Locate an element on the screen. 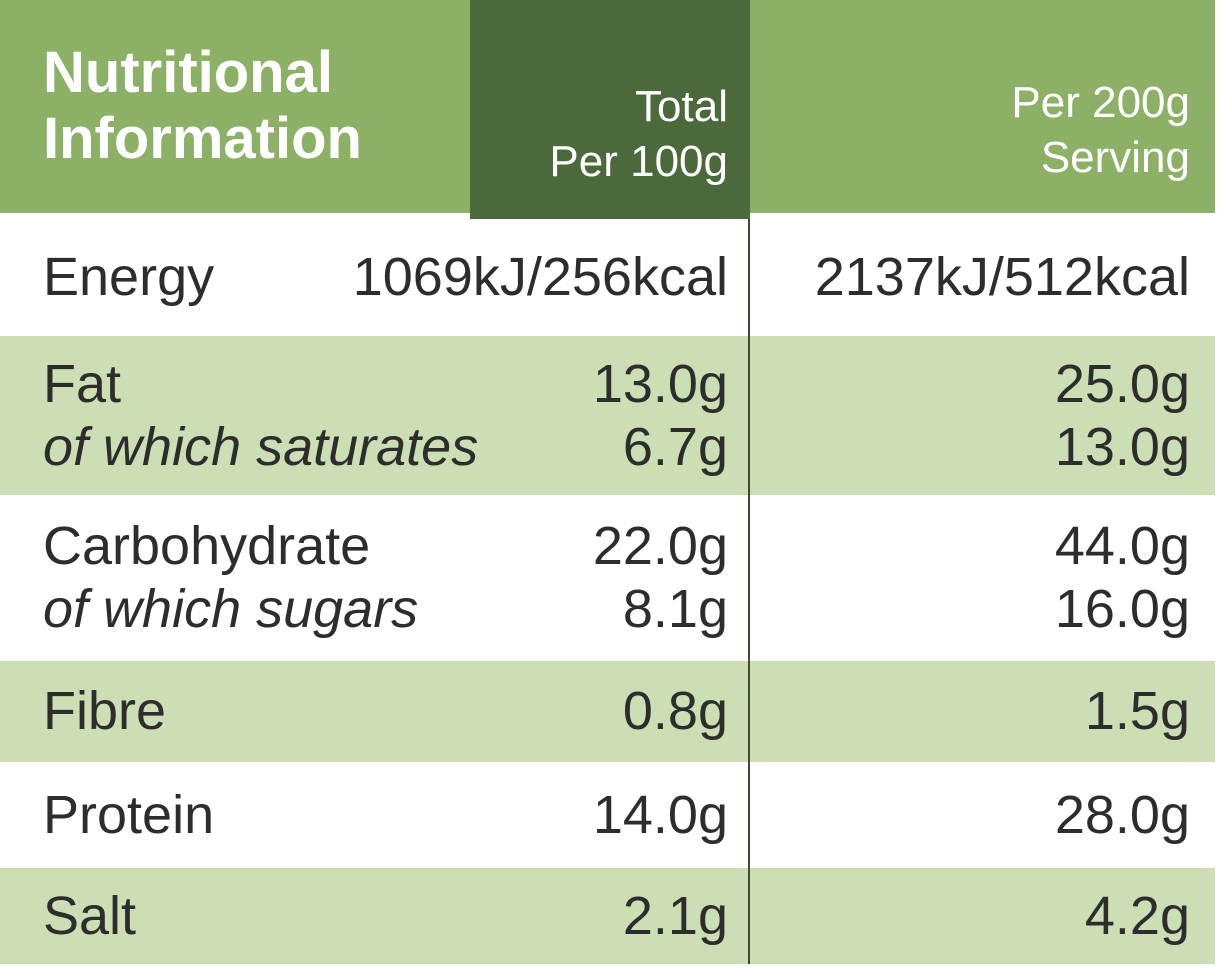 The width and height of the screenshot is (1221, 972). nutrient-label: Carbohydrate of which sugars is located at coordinates (230, 578).